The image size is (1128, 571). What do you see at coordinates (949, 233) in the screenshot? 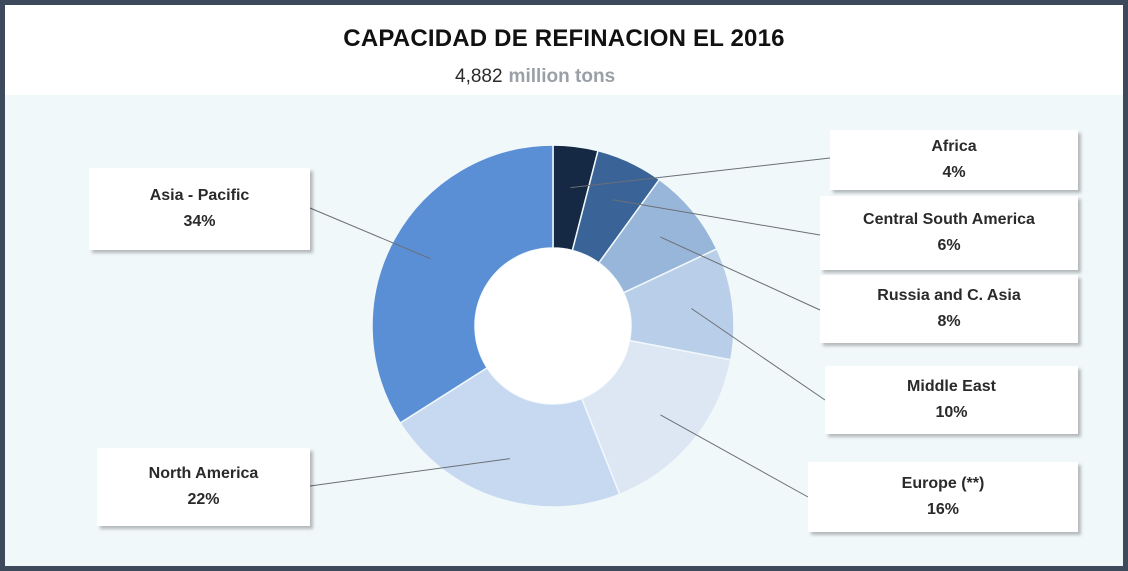
I see `label-box-central-south-america: Central South America 6%` at bounding box center [949, 233].